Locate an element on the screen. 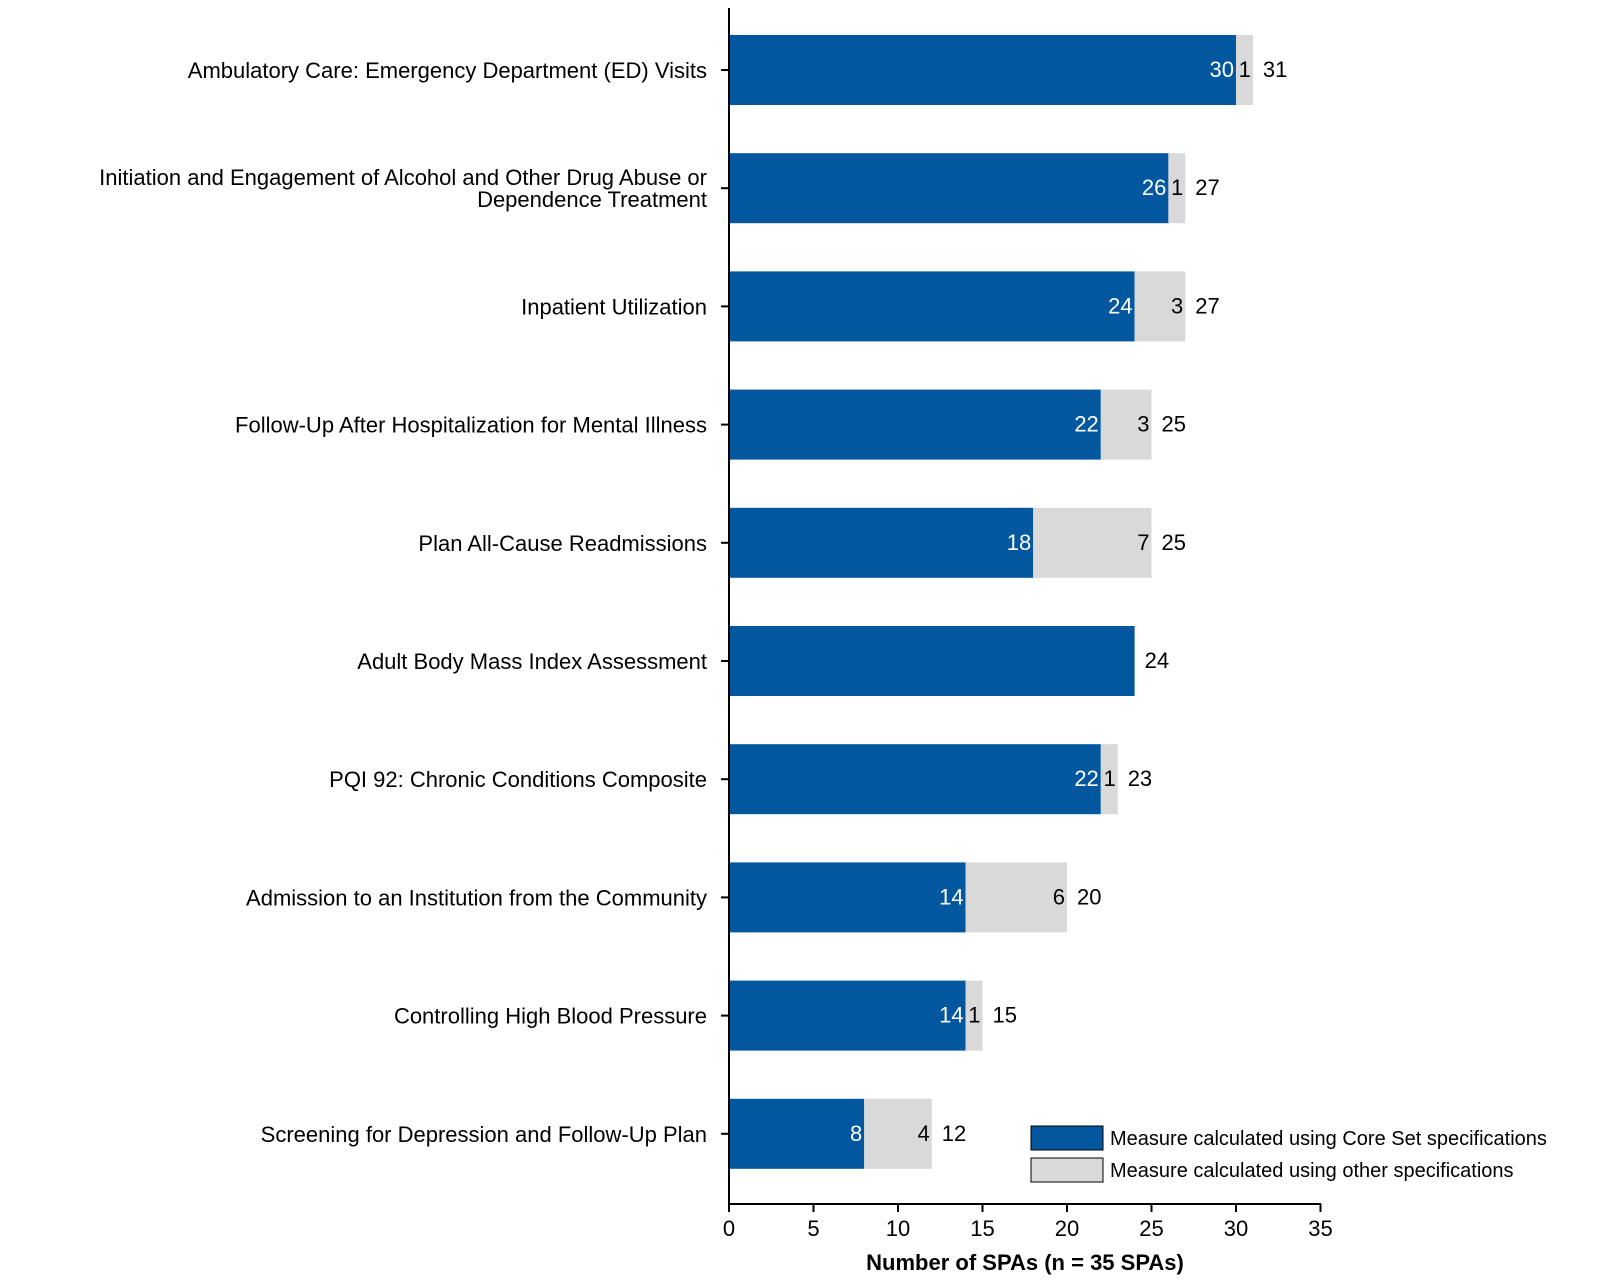 This screenshot has height=1283, width=1601. x-tick-label-3: 15 is located at coordinates (982, 1228).